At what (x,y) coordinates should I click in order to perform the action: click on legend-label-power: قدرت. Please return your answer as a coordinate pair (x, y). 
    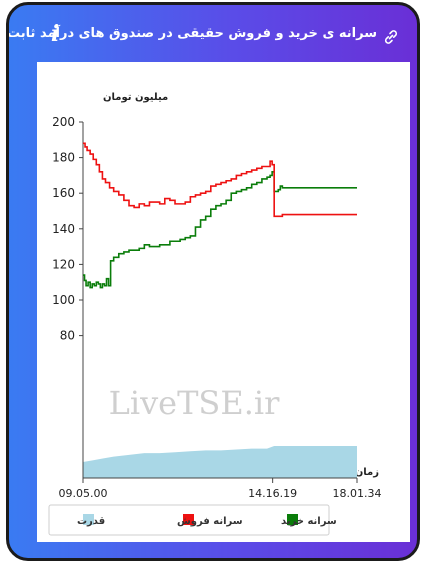
    Looking at the image, I should click on (91, 521).